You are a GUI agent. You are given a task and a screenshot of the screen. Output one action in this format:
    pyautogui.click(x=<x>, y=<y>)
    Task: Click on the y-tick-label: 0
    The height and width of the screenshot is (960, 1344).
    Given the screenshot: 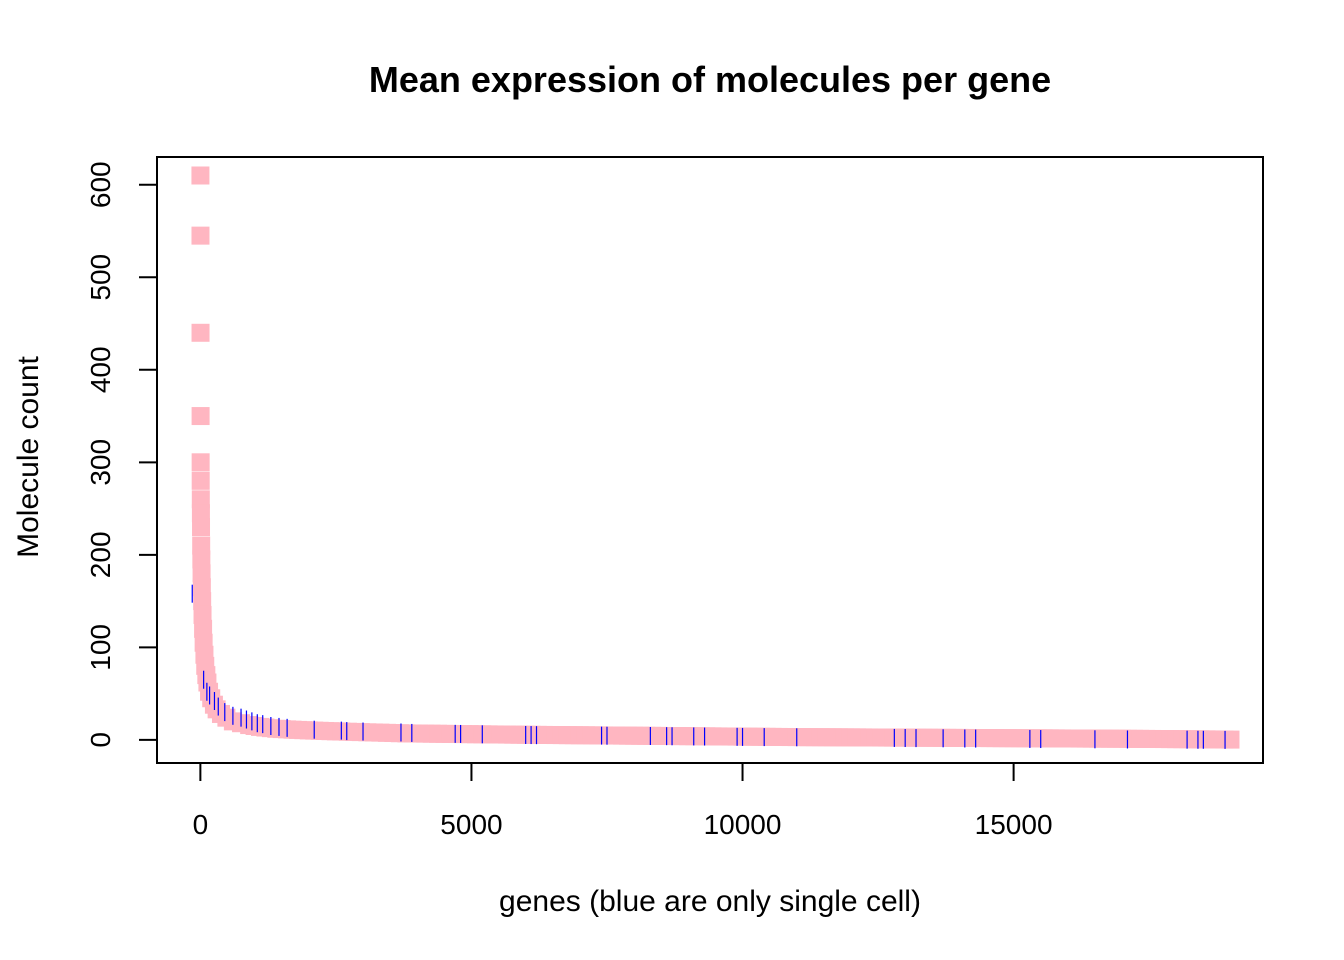 What is the action you would take?
    pyautogui.click(x=100, y=740)
    